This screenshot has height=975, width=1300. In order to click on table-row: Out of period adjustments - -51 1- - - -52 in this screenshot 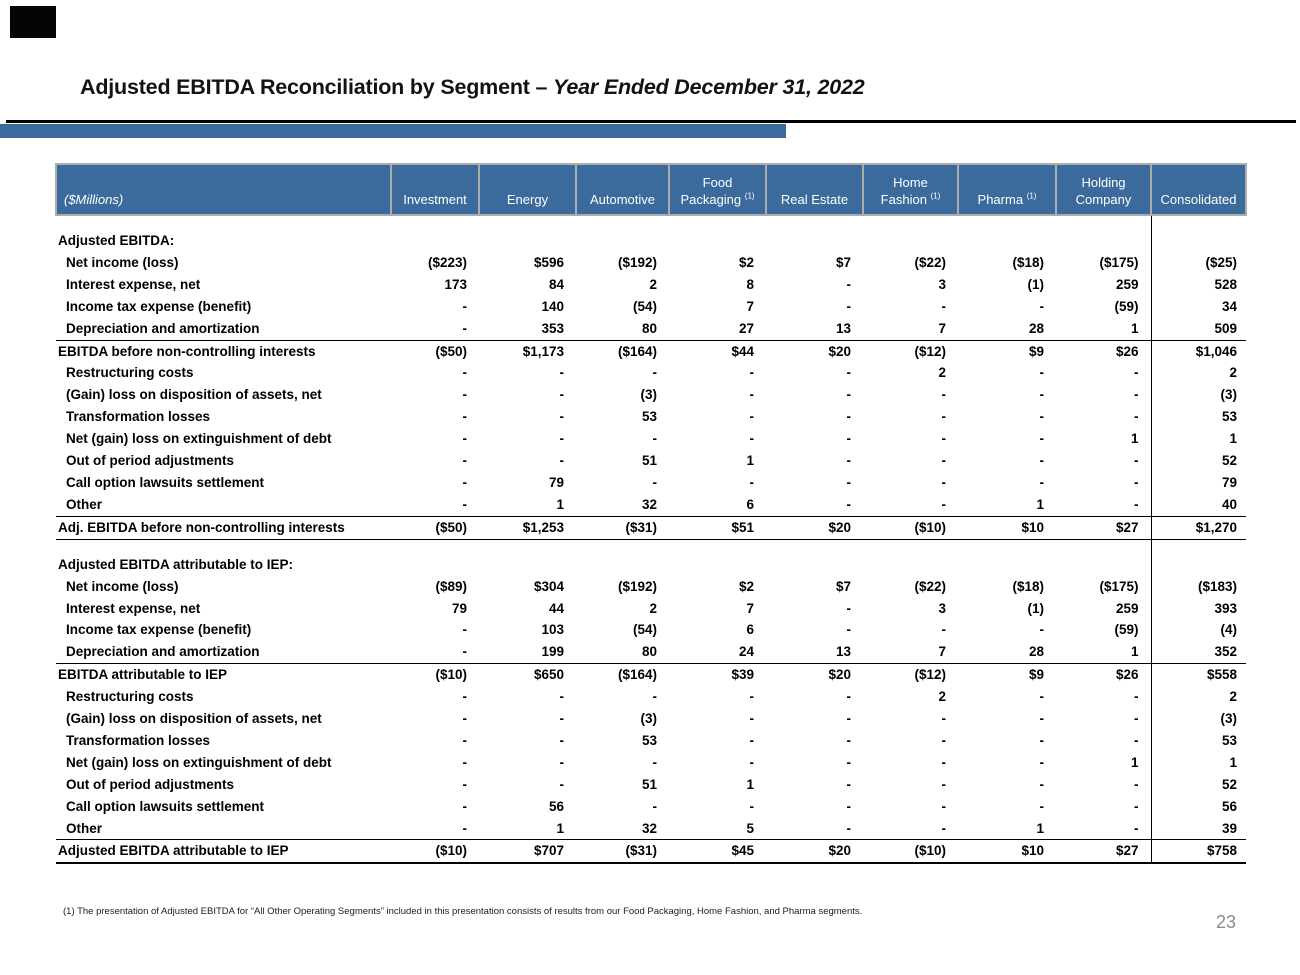, I will do `click(651, 784)`.